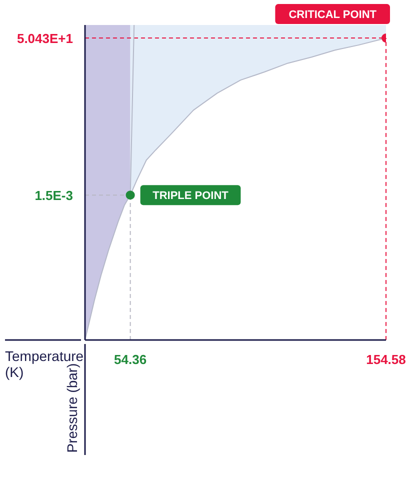 The height and width of the screenshot is (495, 410). What do you see at coordinates (332, 15) in the screenshot?
I see `annotation: CRITICAL POINT` at bounding box center [332, 15].